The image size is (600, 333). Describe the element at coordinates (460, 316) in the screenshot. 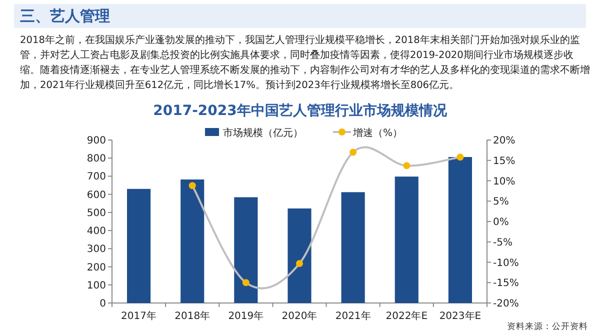

I see `x-tick-label: 2023年E` at that location.